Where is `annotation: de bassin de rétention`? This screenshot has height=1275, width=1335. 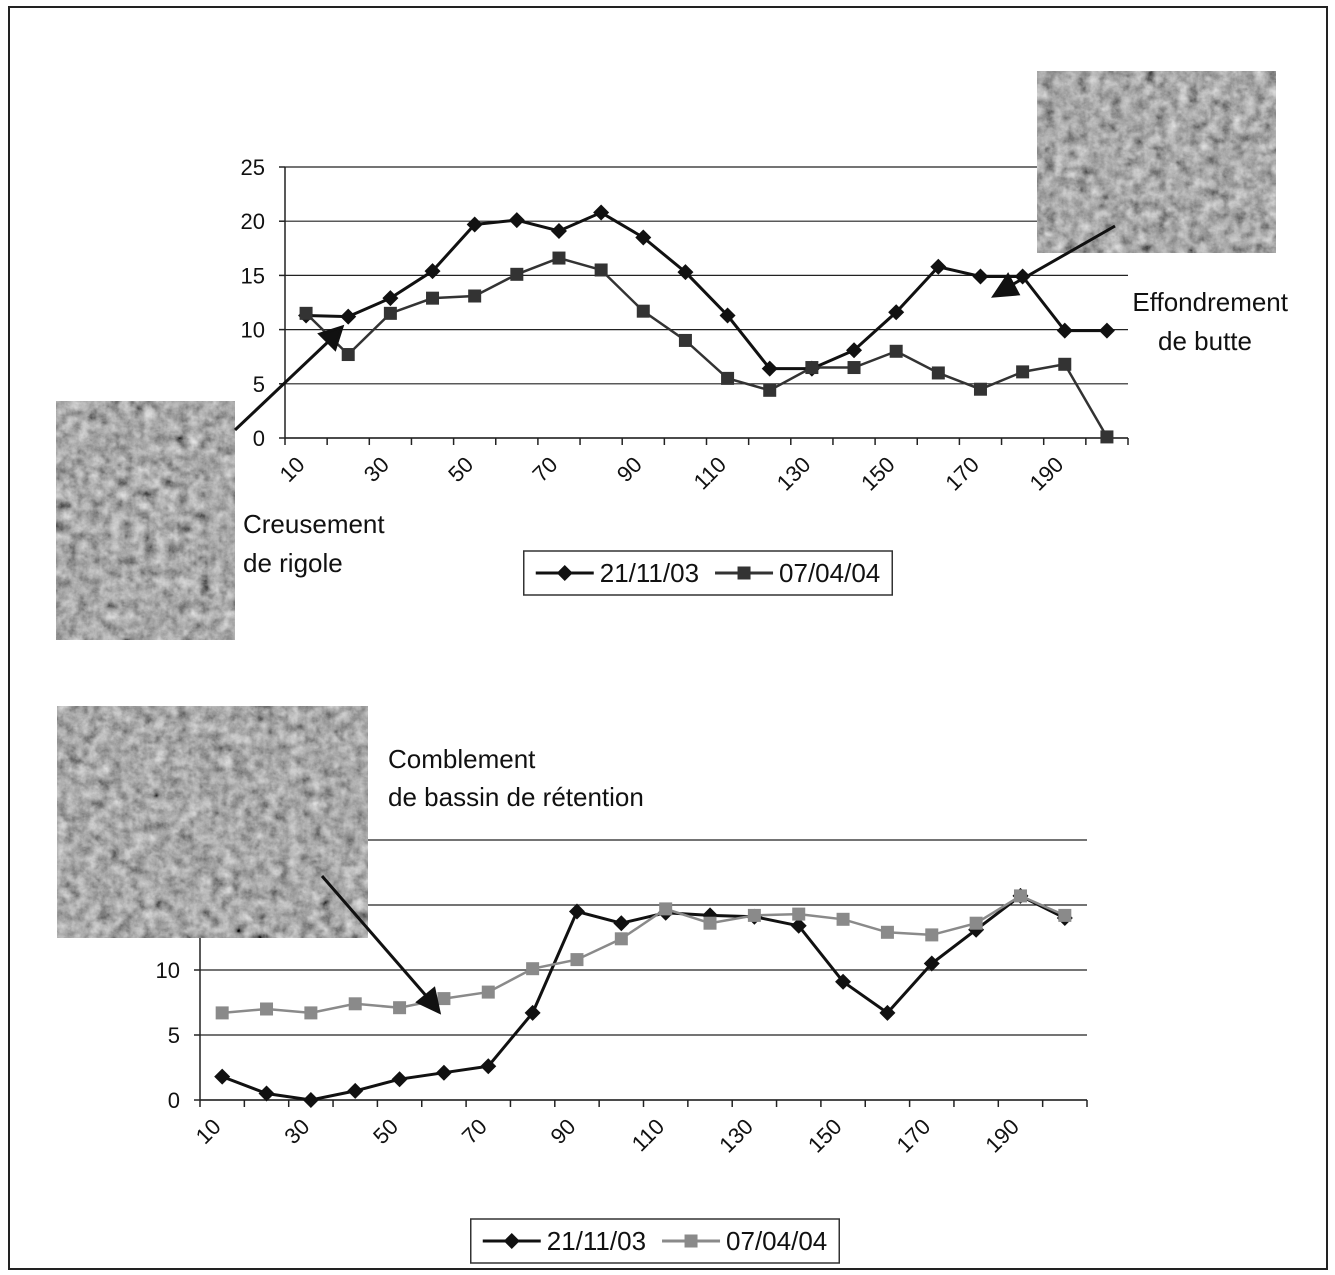 annotation: de bassin de rétention is located at coordinates (516, 797).